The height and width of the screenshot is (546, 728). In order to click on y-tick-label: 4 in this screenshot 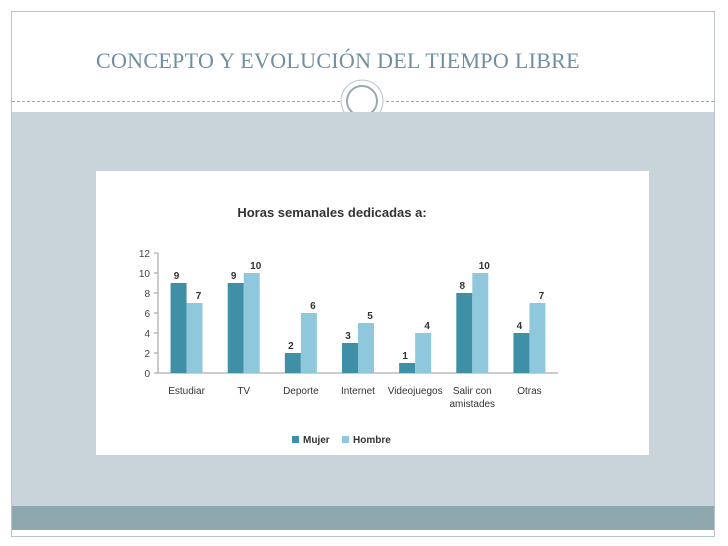, I will do `click(147, 334)`.